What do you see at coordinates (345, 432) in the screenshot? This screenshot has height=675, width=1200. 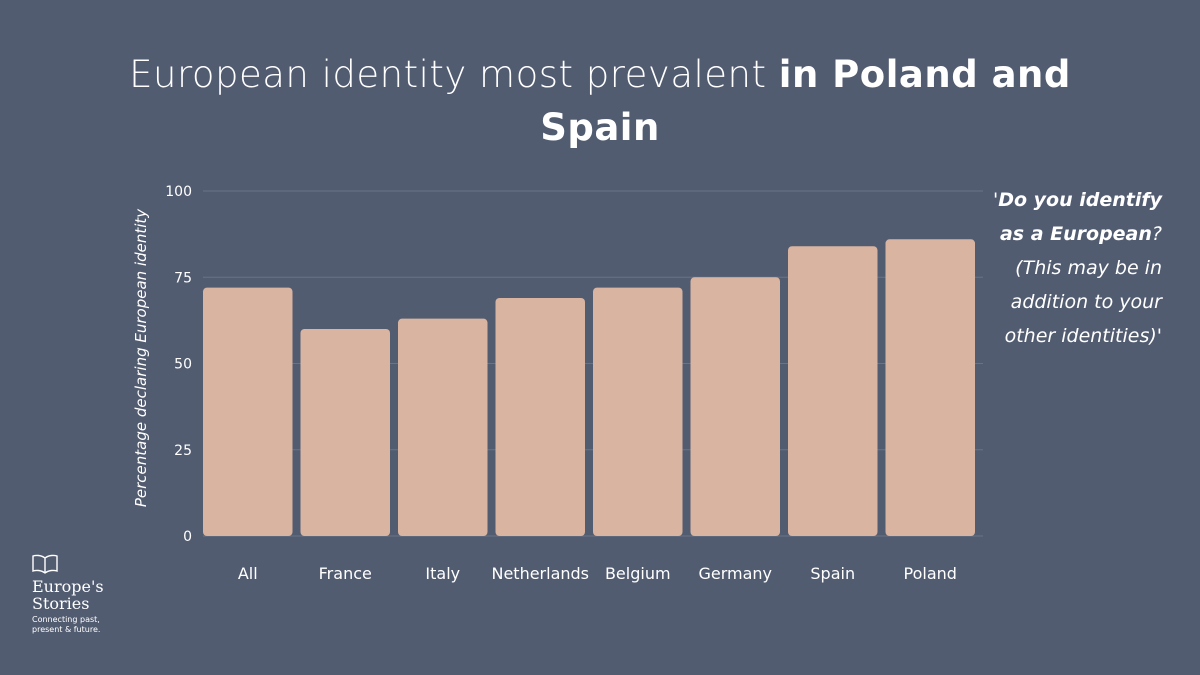 I see `bar-france` at bounding box center [345, 432].